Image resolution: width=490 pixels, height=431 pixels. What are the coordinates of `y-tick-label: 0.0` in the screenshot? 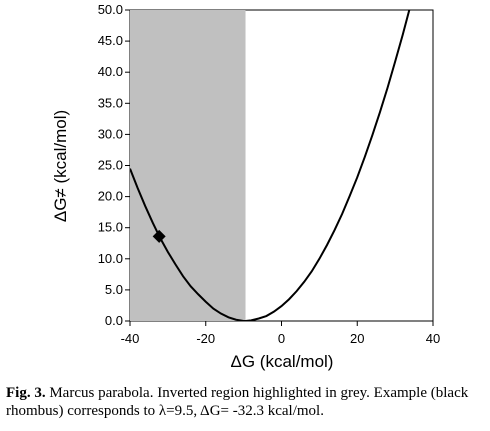 It's located at (114, 320).